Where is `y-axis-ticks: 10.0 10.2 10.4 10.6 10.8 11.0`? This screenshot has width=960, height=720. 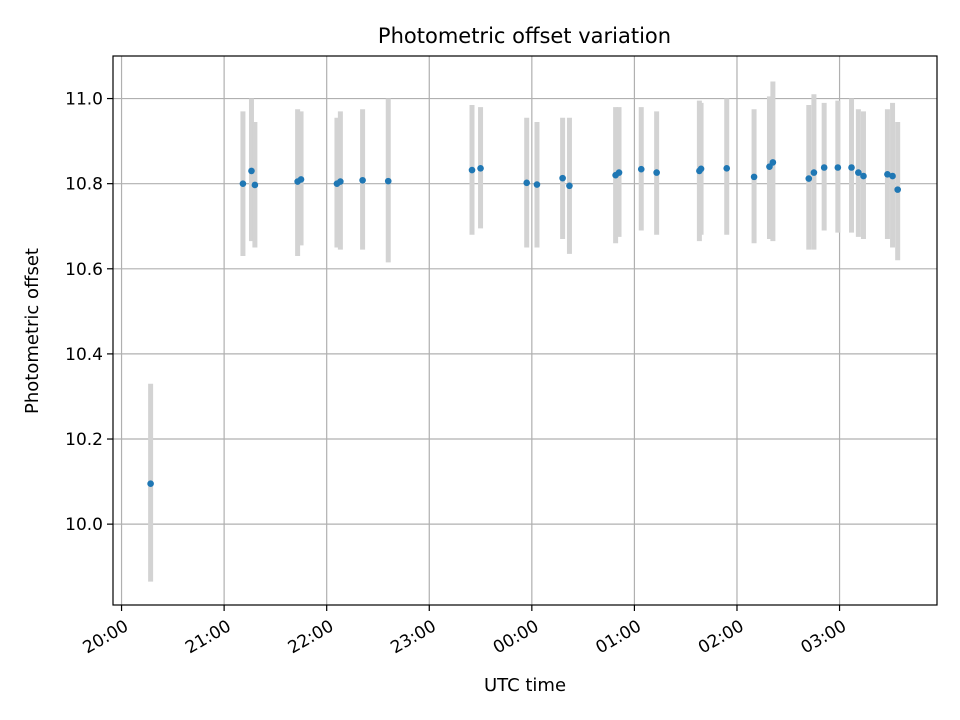 y-axis-ticks: 10.0 10.2 10.4 10.6 10.8 11.0 is located at coordinates (89, 312).